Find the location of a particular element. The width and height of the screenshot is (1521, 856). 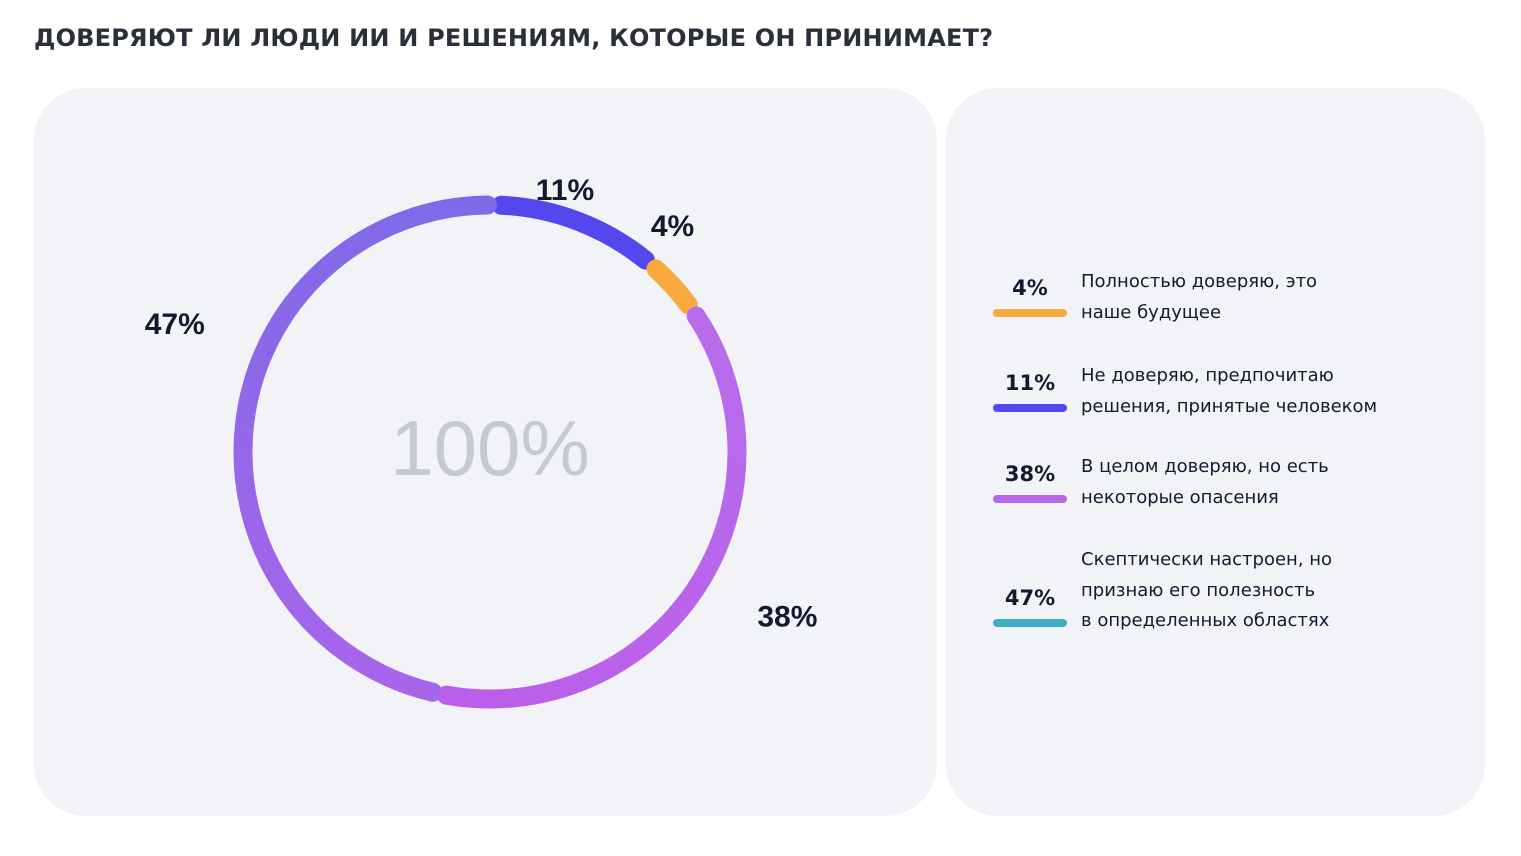

legend-swatch-orange is located at coordinates (1030, 313).